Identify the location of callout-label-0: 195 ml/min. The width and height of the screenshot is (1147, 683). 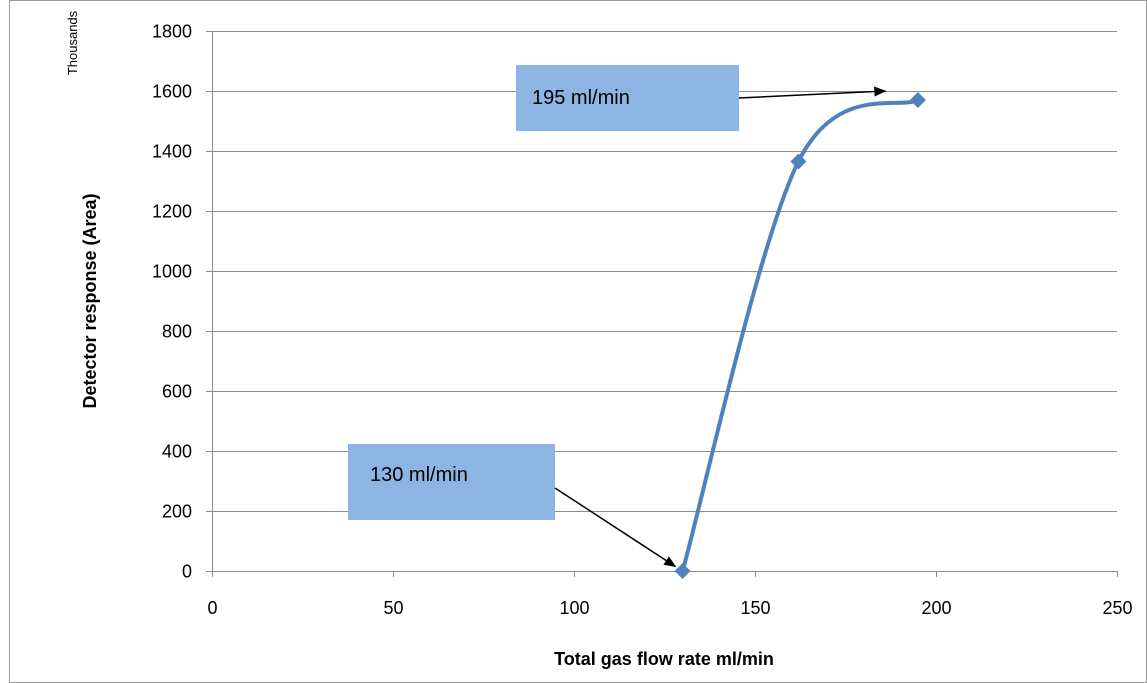
(581, 98).